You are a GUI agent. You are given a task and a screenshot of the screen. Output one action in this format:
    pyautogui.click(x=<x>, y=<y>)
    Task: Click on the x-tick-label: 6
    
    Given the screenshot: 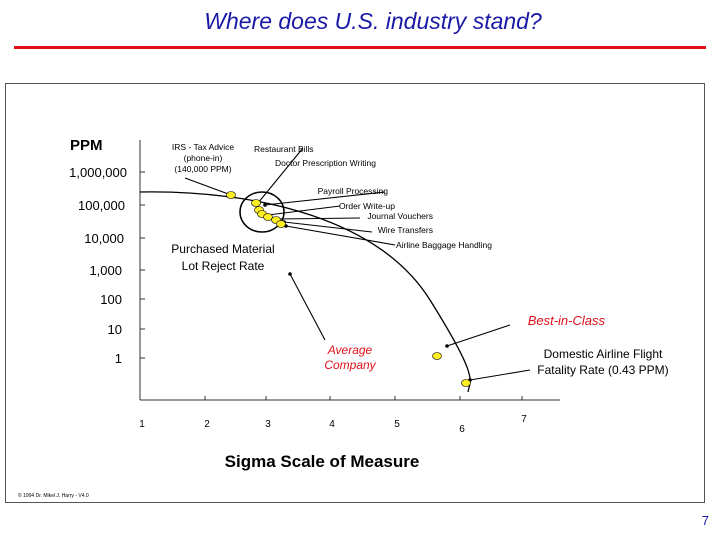 What is the action you would take?
    pyautogui.click(x=462, y=429)
    